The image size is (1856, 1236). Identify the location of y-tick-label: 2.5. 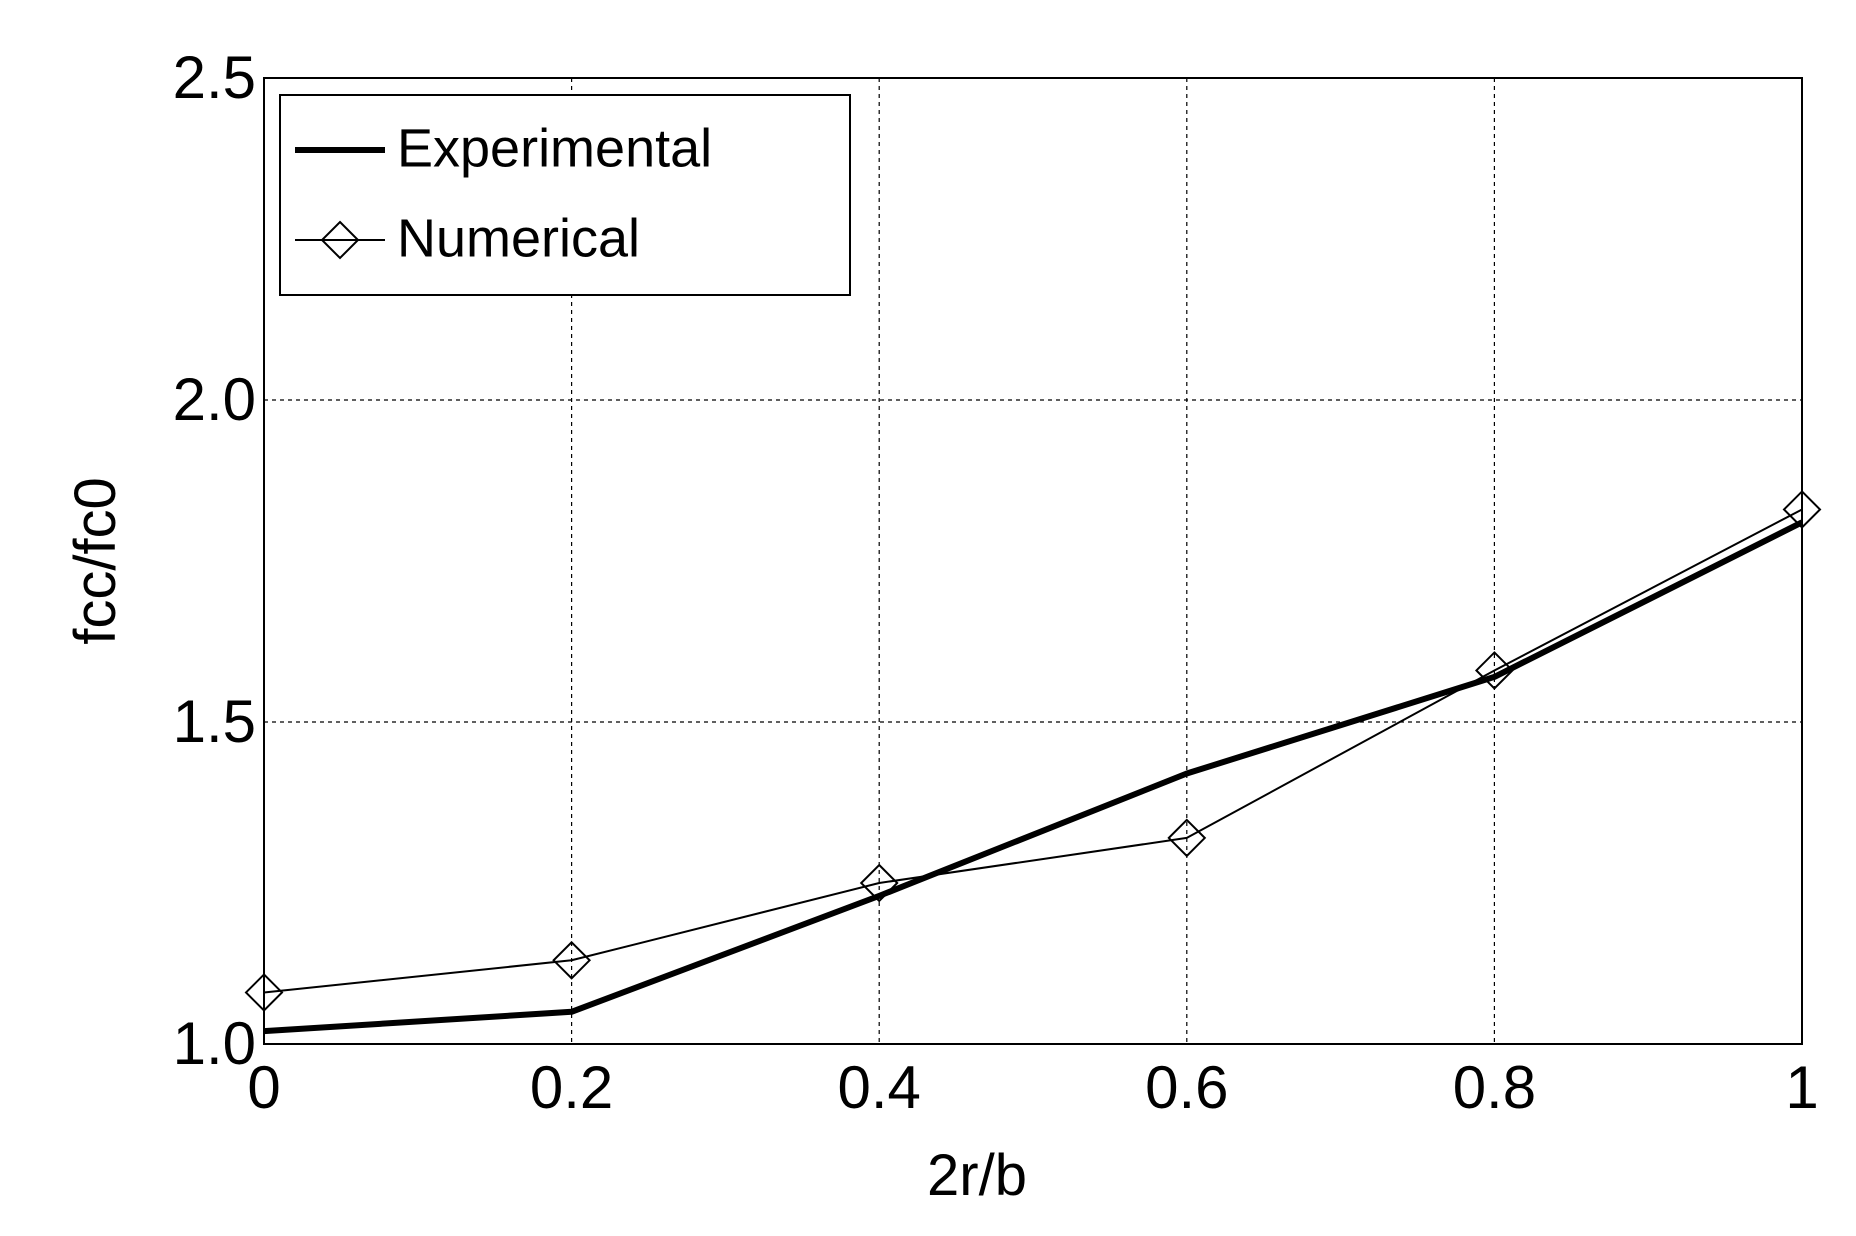
(214, 77).